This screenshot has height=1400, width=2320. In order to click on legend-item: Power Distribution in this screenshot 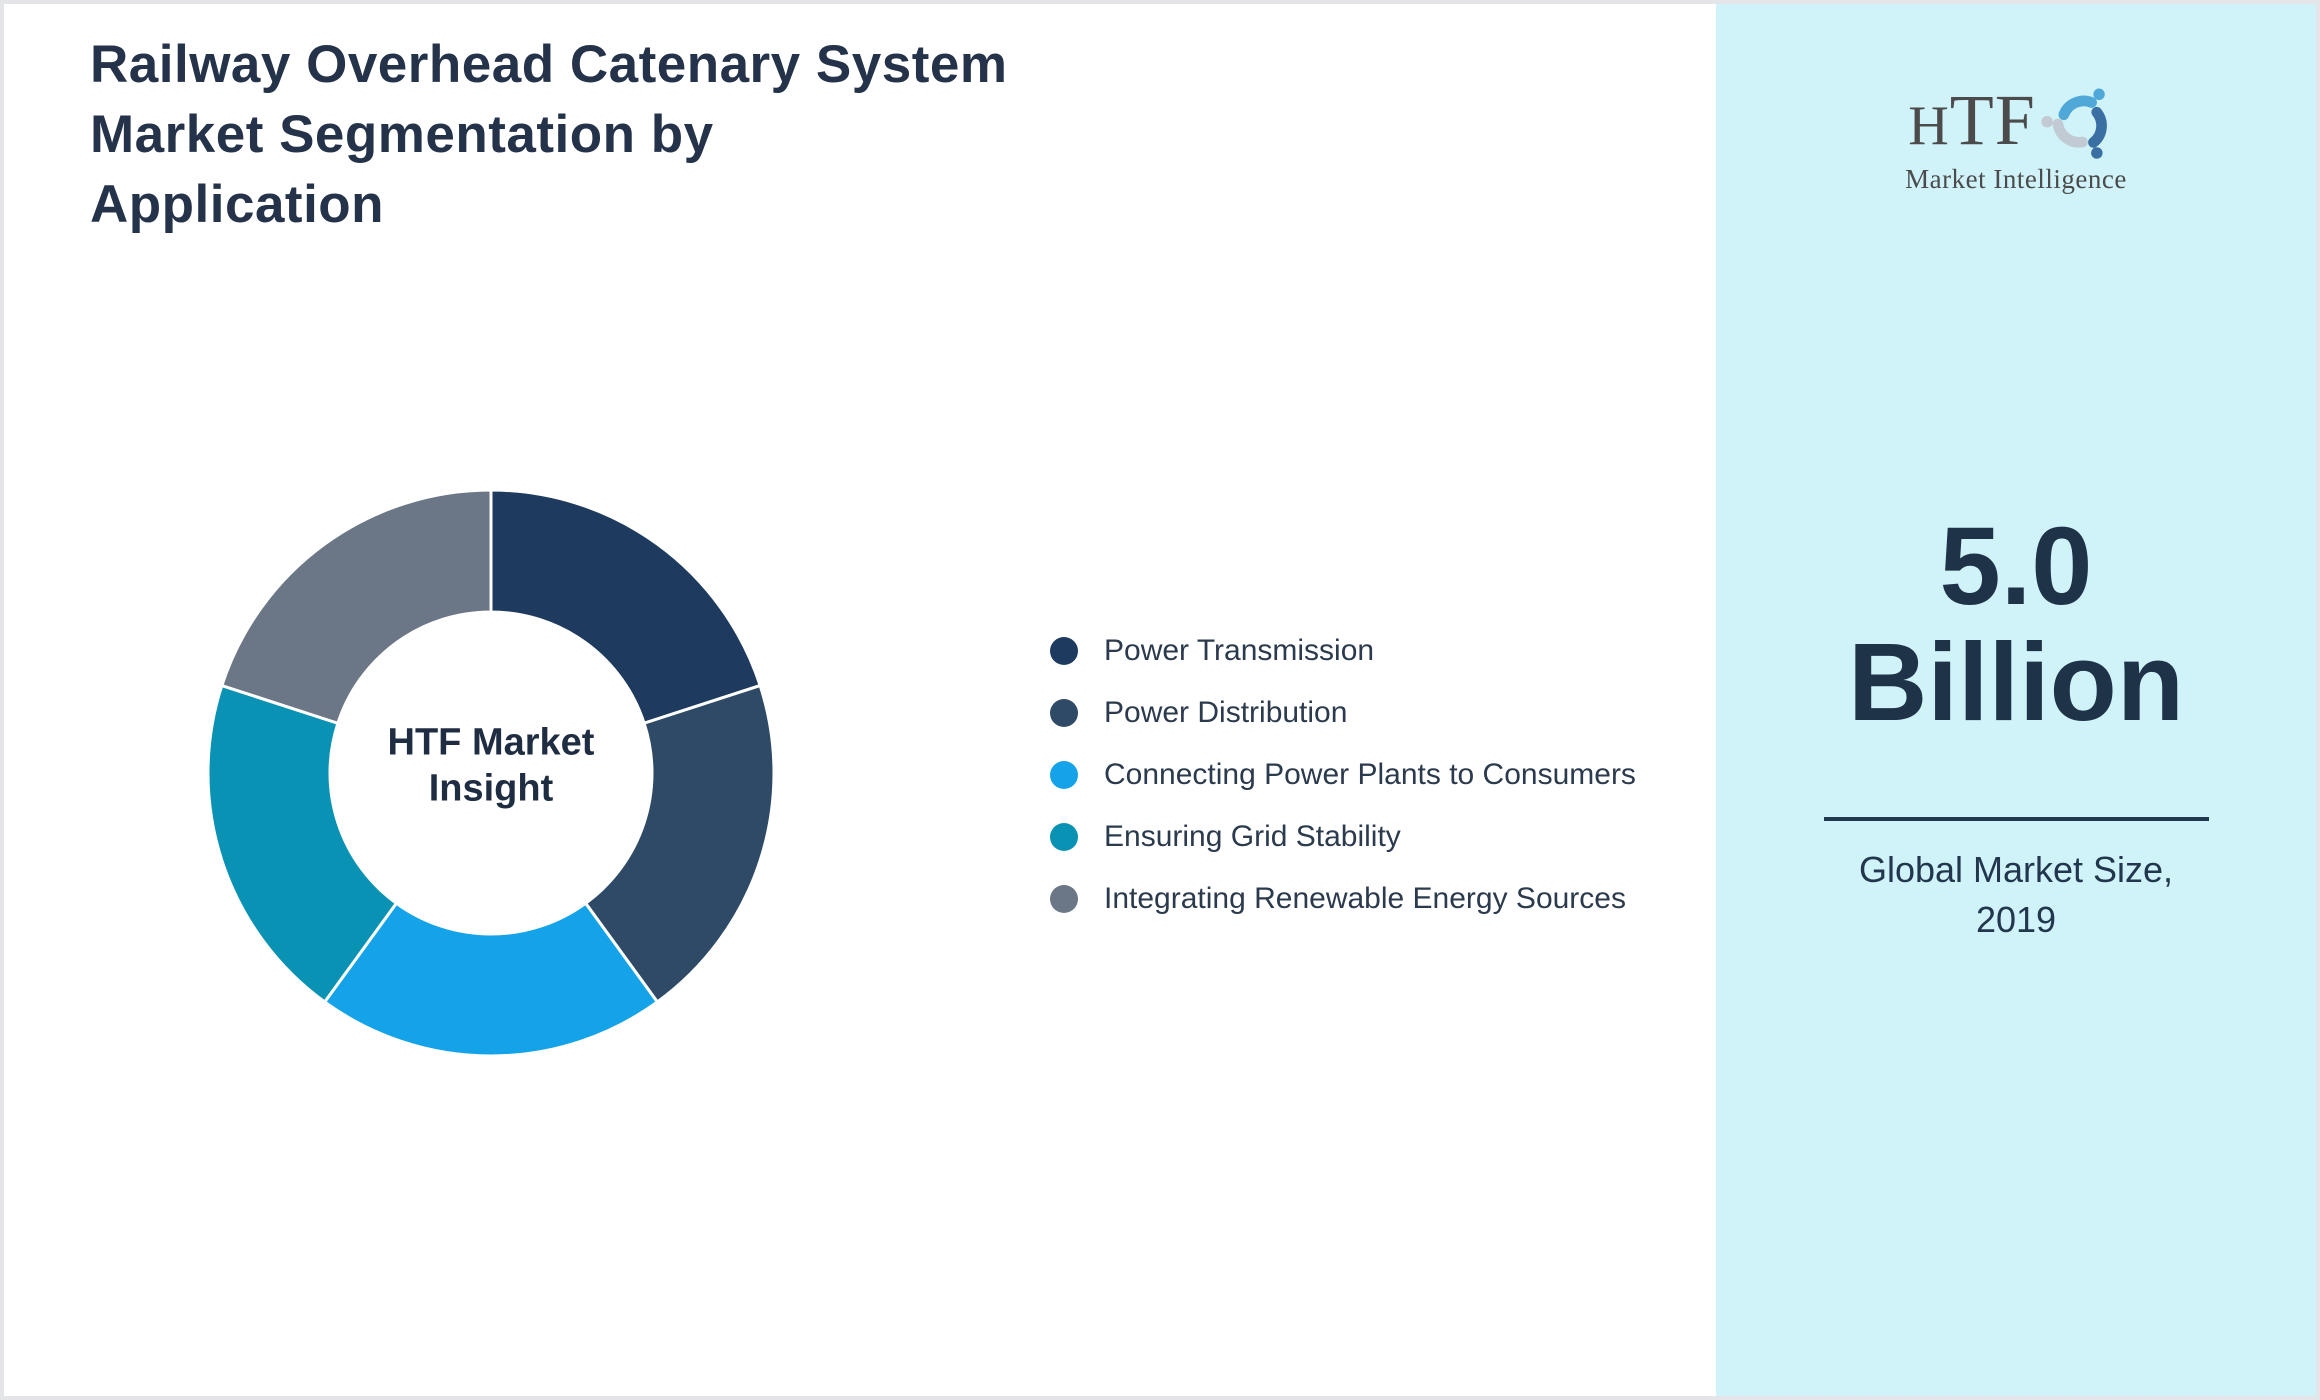, I will do `click(1343, 713)`.